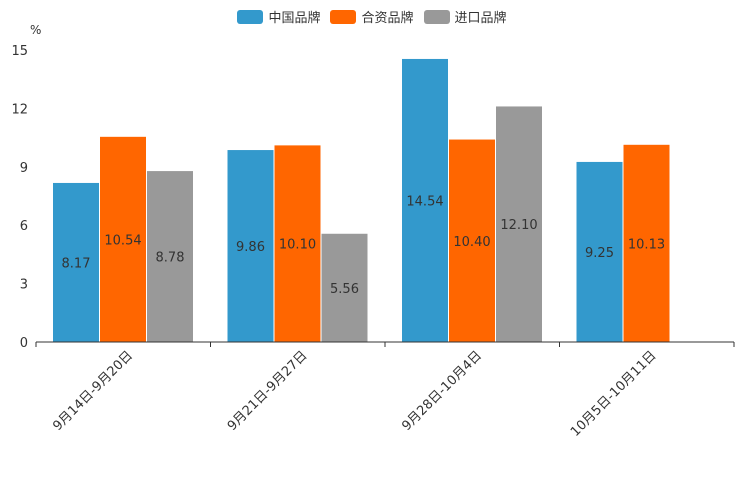  What do you see at coordinates (19, 51) in the screenshot?
I see `y-tick-label: 15` at bounding box center [19, 51].